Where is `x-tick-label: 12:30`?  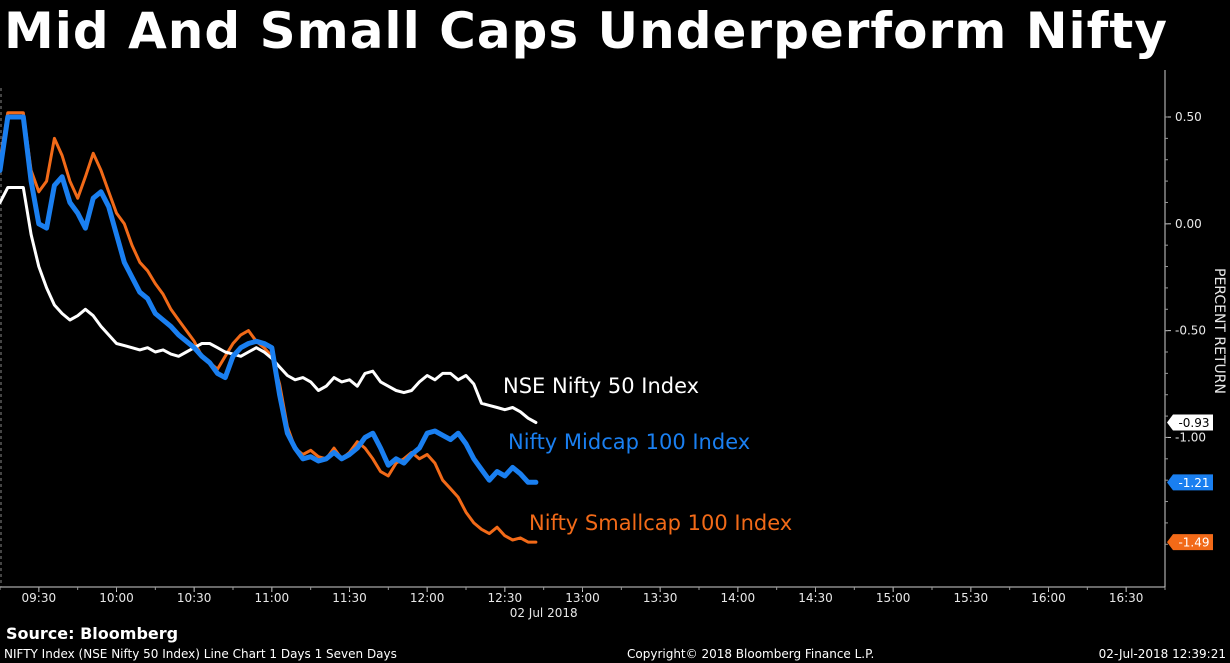
x-tick-label: 12:30 is located at coordinates (505, 598).